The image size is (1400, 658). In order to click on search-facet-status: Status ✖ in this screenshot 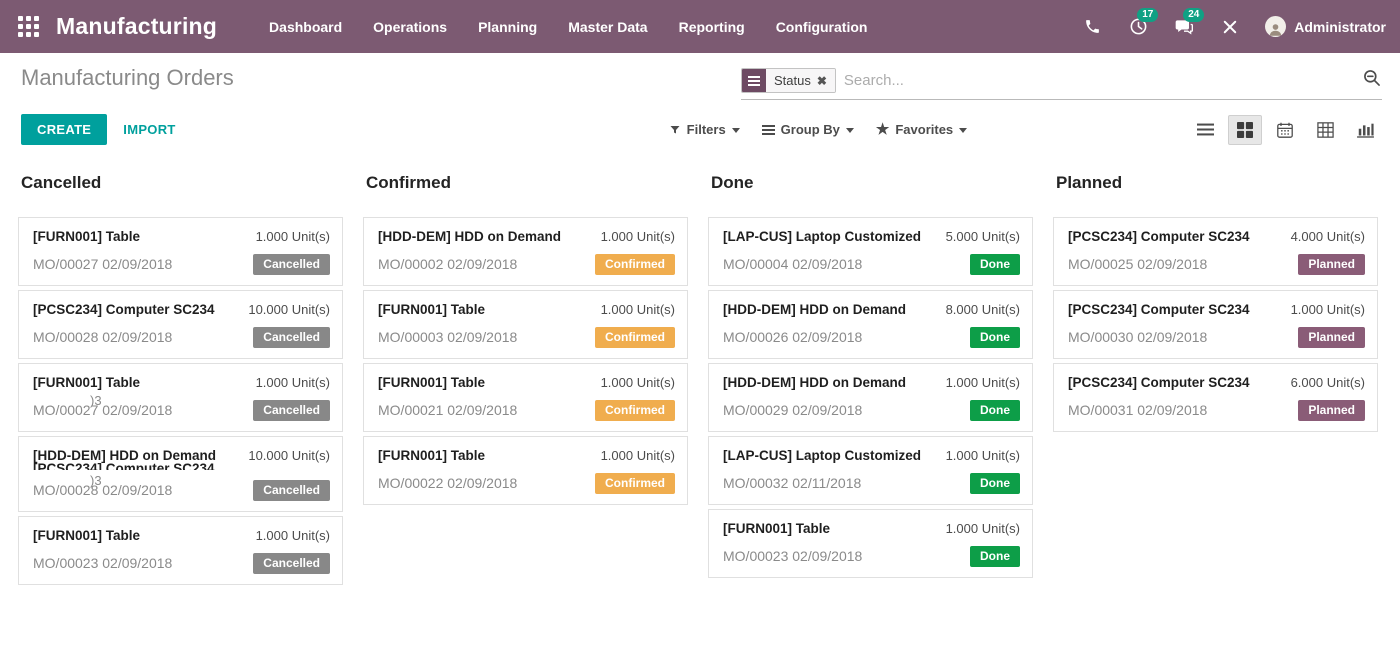, I will do `click(788, 80)`.